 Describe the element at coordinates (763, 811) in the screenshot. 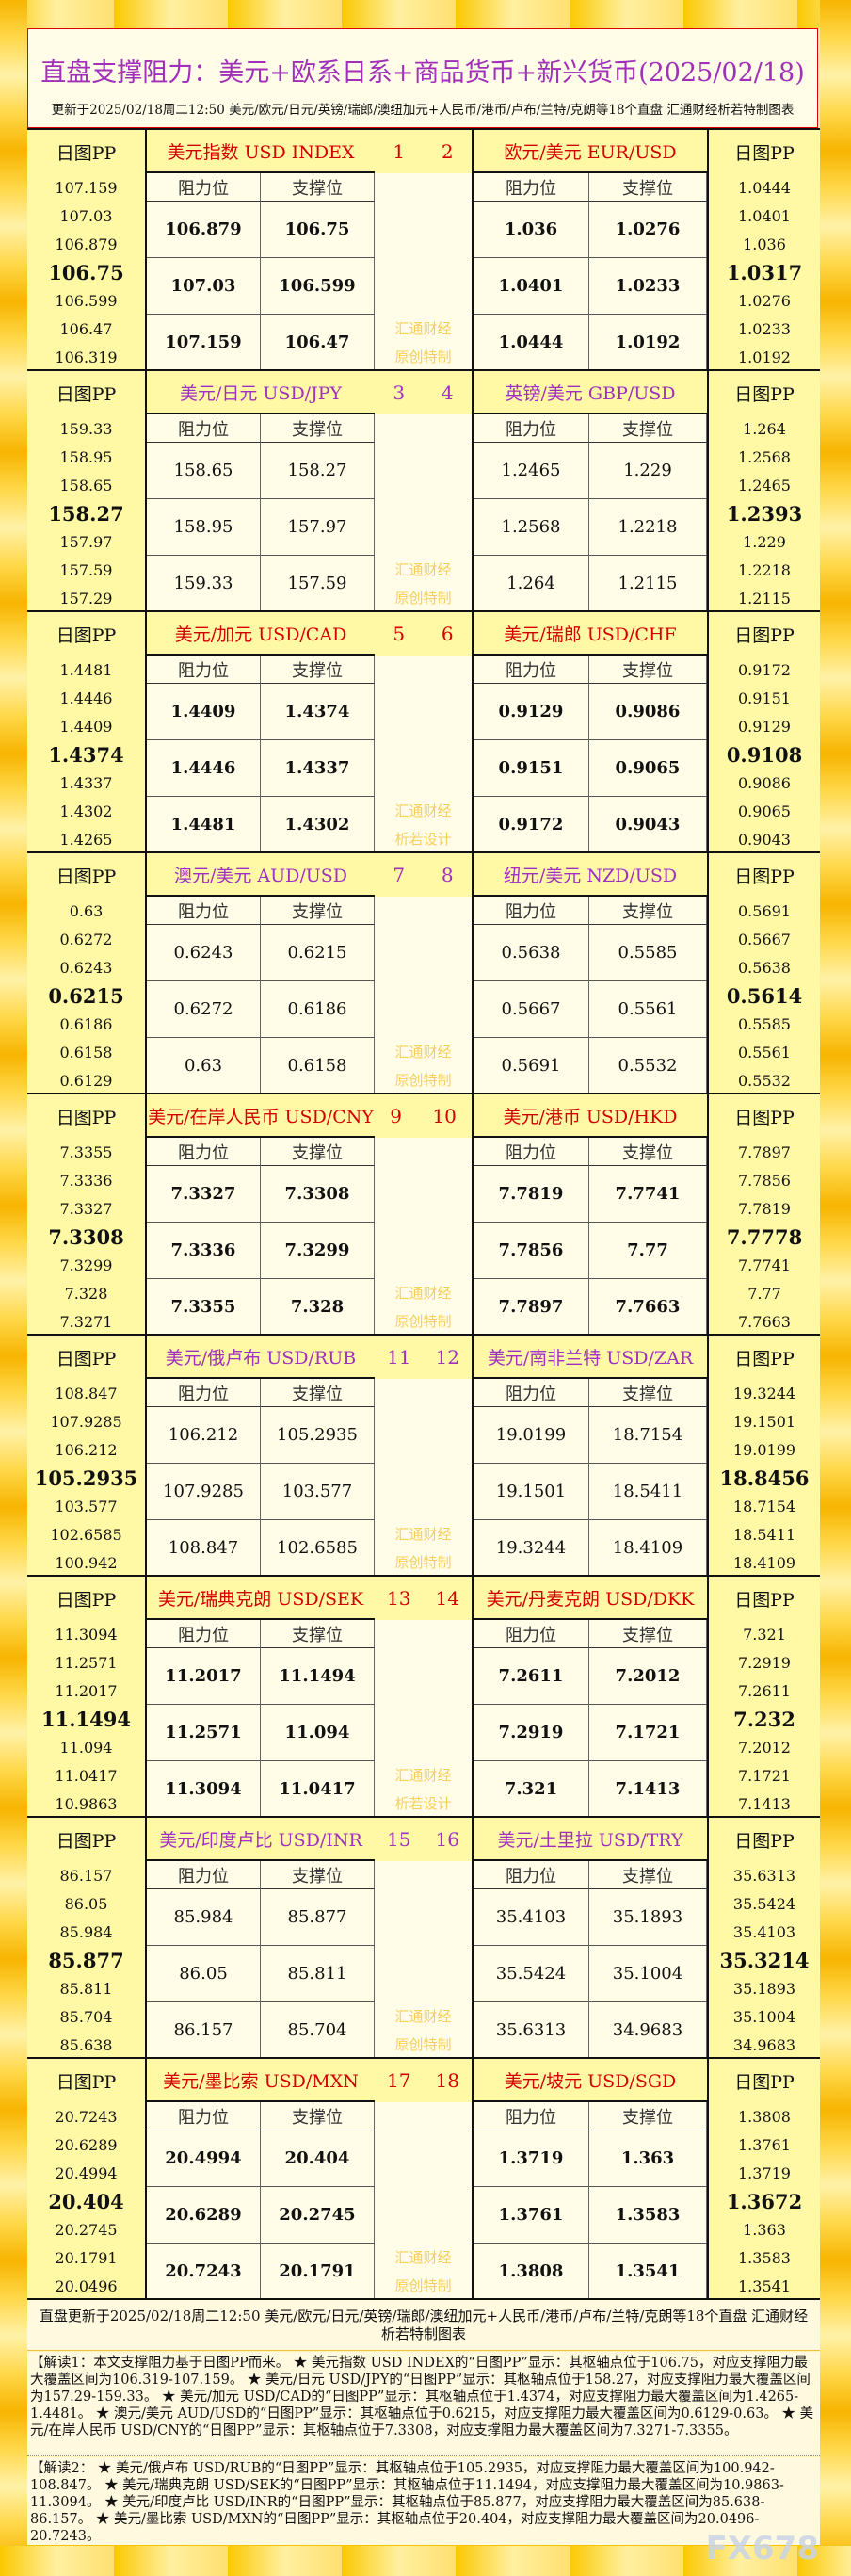

I see `pp-level-value: 0.9065` at that location.